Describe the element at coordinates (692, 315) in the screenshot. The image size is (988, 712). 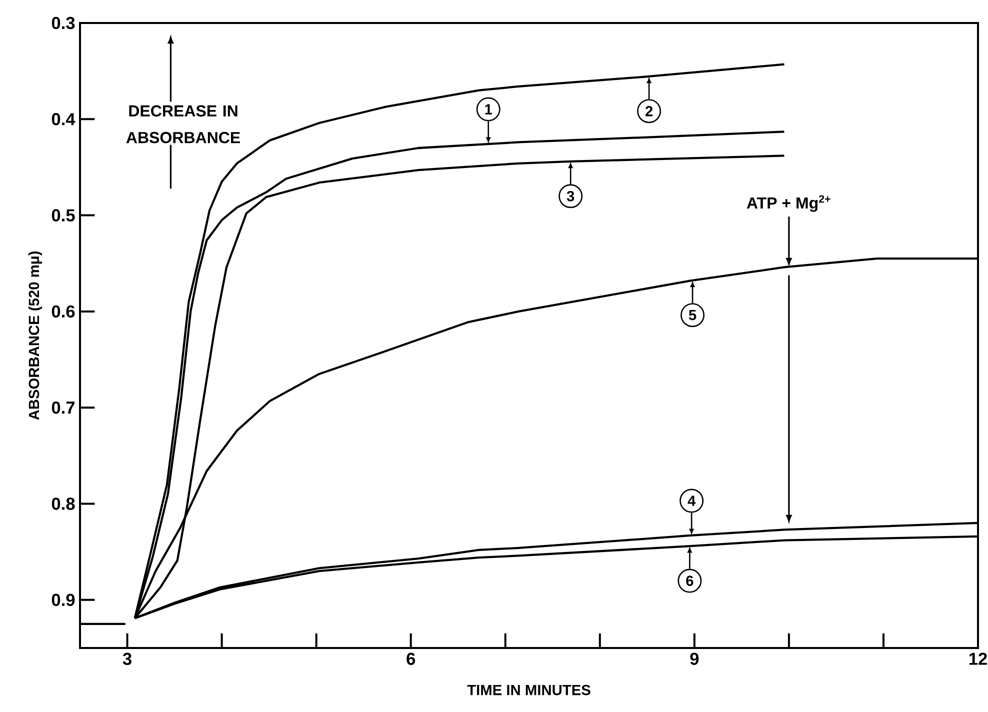
I see `legend-label: 5` at that location.